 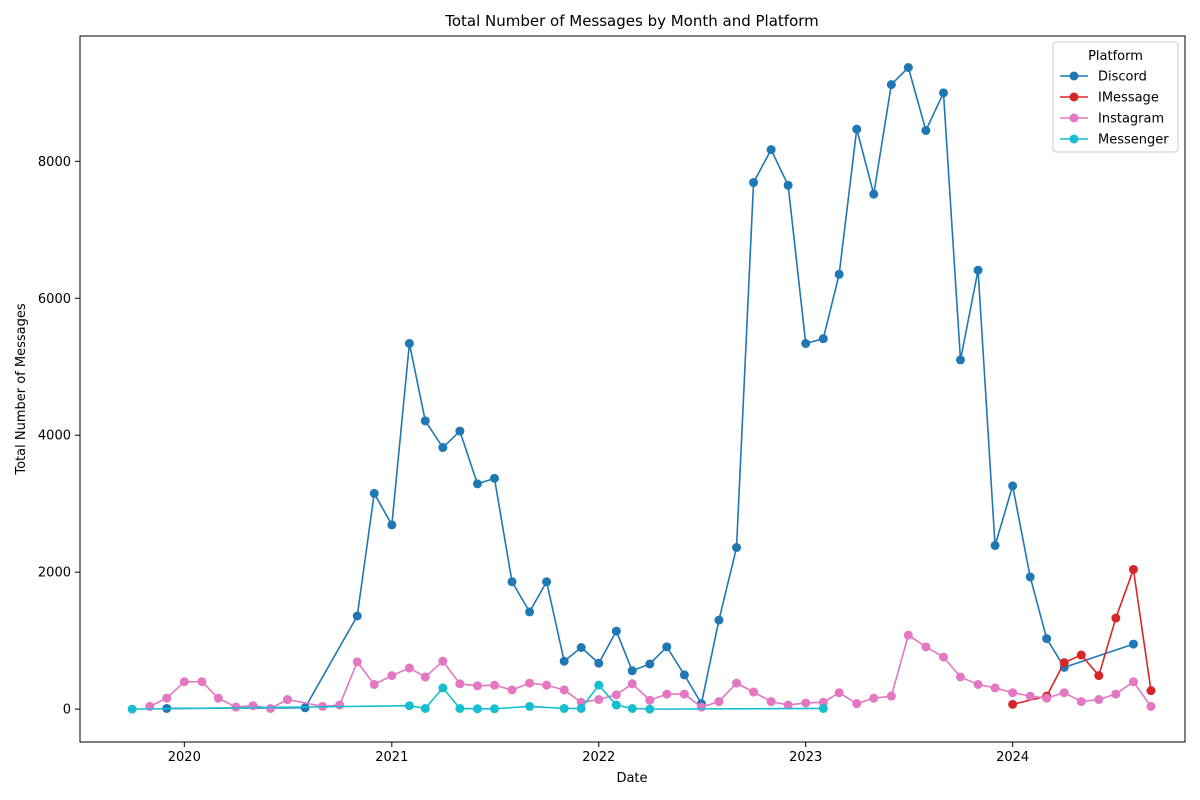 What do you see at coordinates (1128, 98) in the screenshot?
I see `legend-label: IMessage` at bounding box center [1128, 98].